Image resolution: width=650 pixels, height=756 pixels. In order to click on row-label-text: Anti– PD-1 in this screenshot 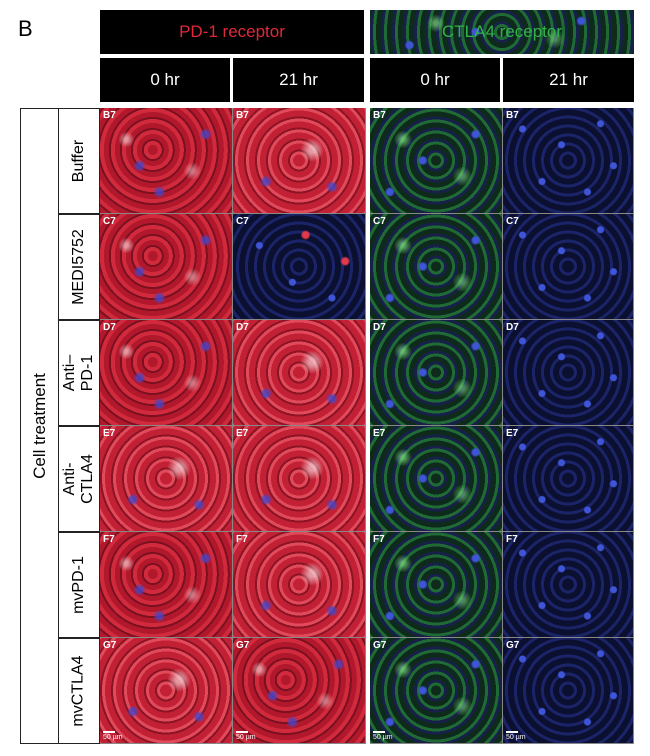, I will do `click(78, 373)`.